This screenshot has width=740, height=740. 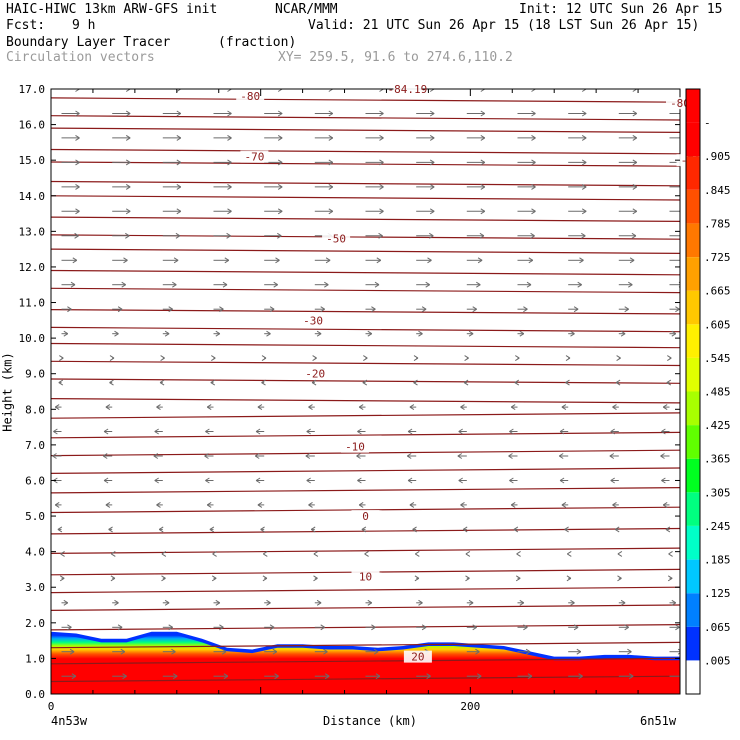 I want to click on colorbar-label: .425, so click(x=717, y=425).